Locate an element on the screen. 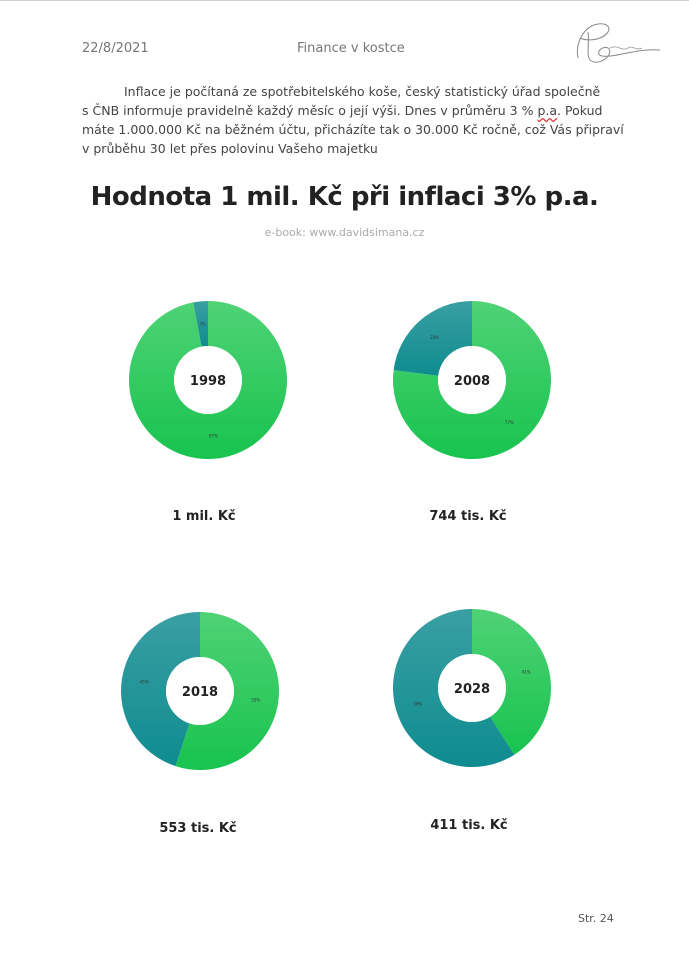 Image resolution: width=689 pixels, height=967 pixels. page-top-border is located at coordinates (344, 0).